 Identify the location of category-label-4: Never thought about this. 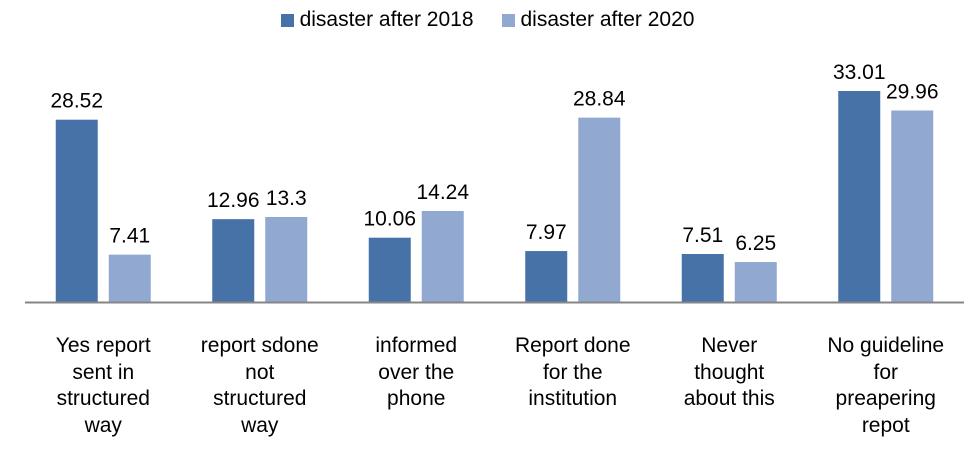
(729, 372).